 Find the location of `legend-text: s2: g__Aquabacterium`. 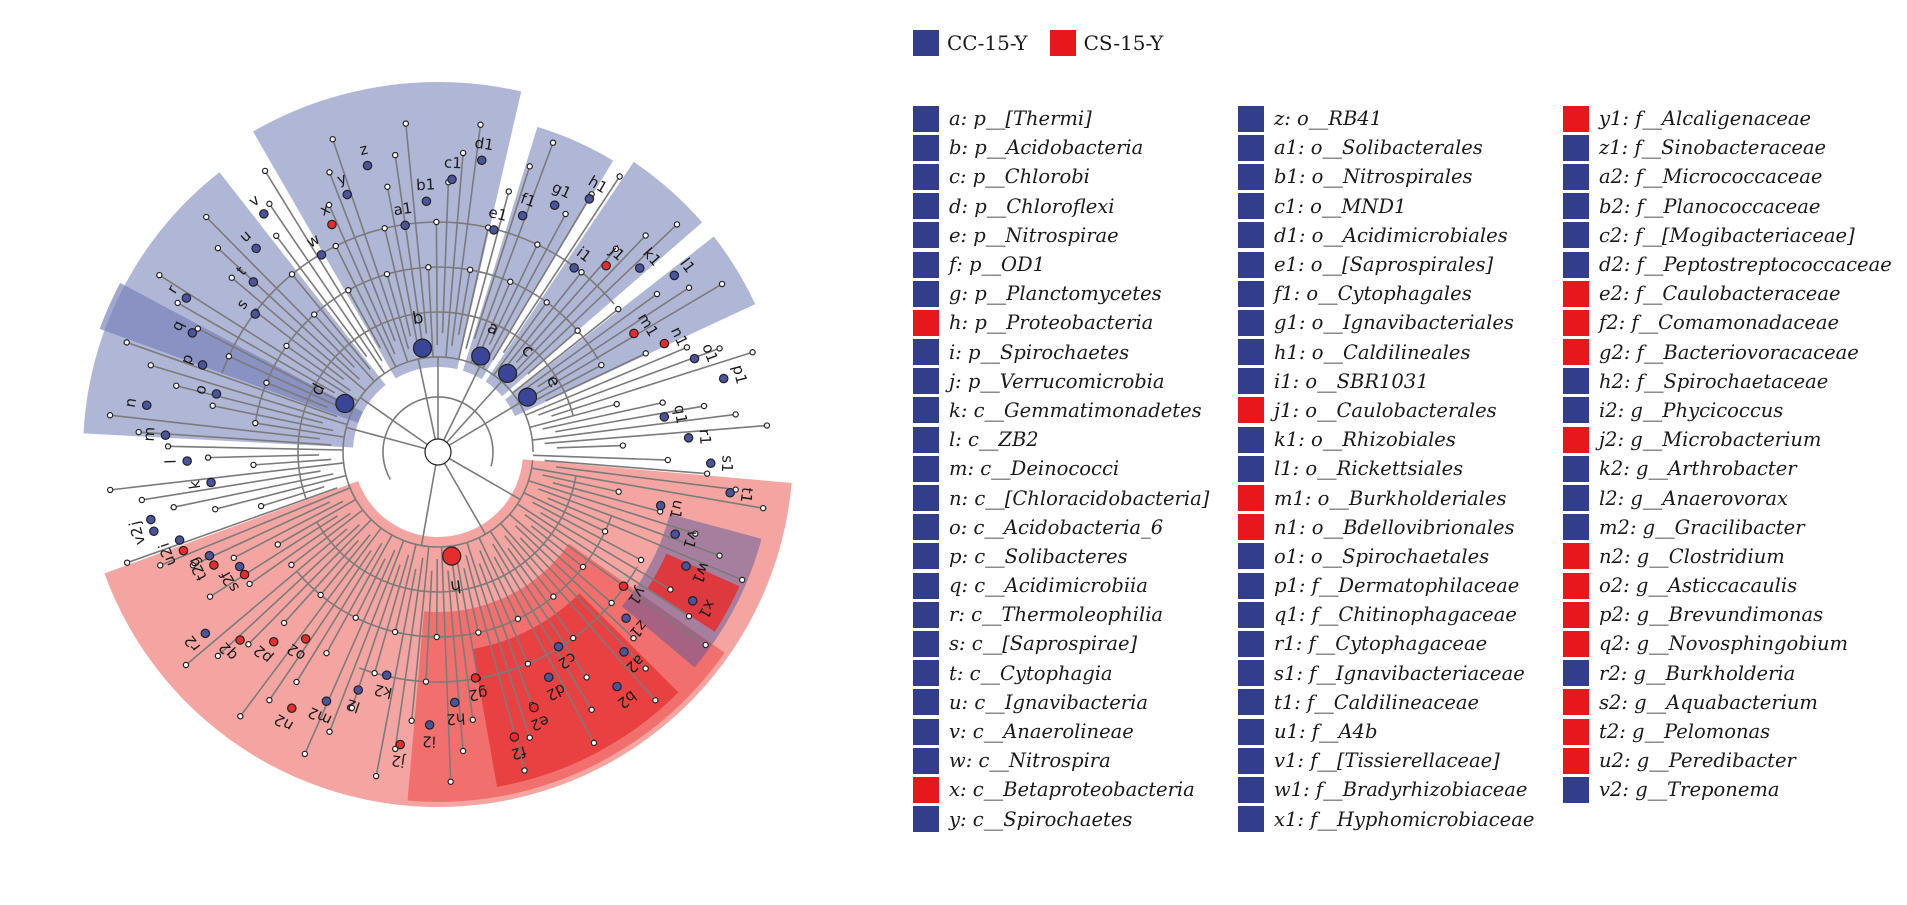

legend-text: s2: g__Aquabacterium is located at coordinates (1708, 702).